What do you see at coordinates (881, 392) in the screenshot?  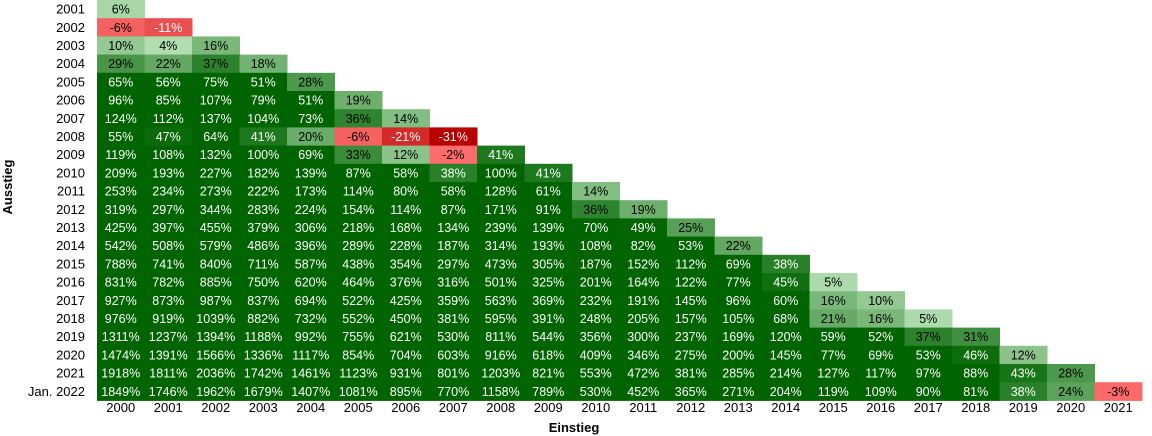 I see `heatmap-cell-label: 109%` at bounding box center [881, 392].